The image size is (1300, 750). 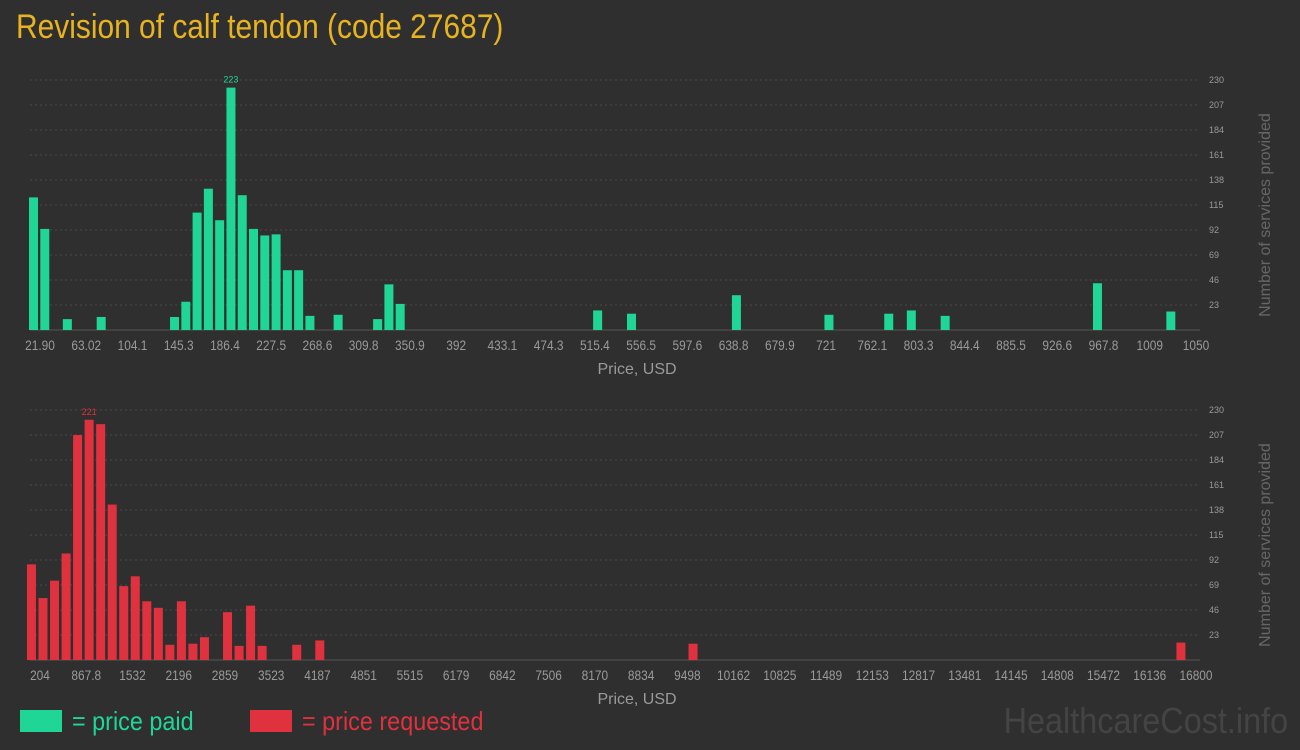 I want to click on x-tick-label: 6179, so click(x=456, y=675).